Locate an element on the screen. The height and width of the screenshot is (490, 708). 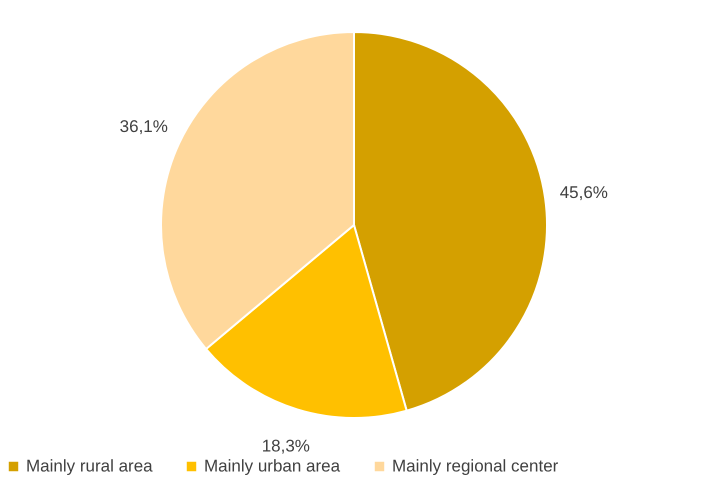
legend-label: Mainly rural area is located at coordinates (90, 466).